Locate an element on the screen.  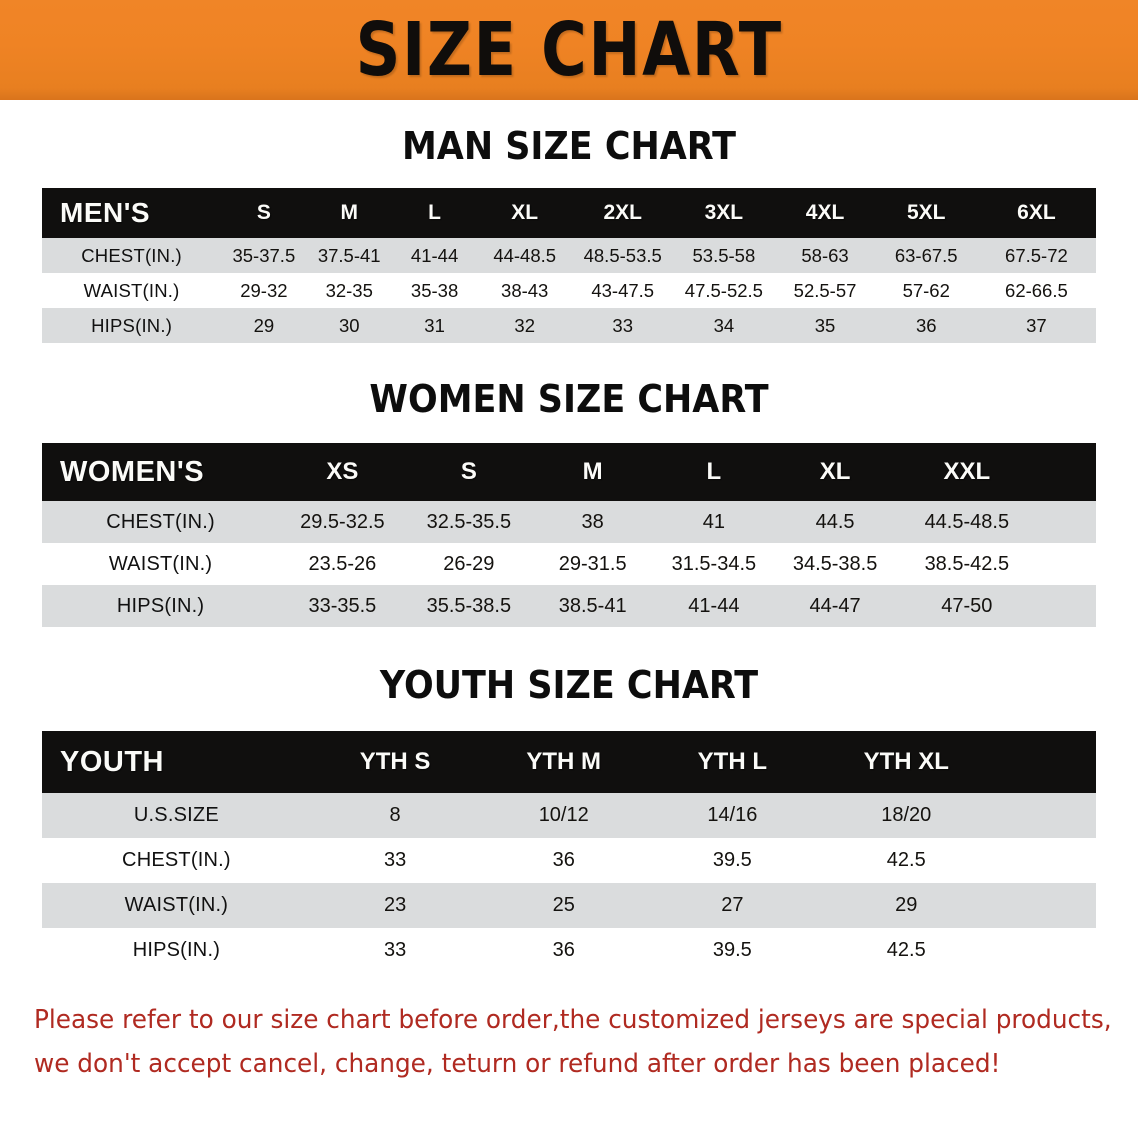
man-size-col-1: M is located at coordinates (349, 213).